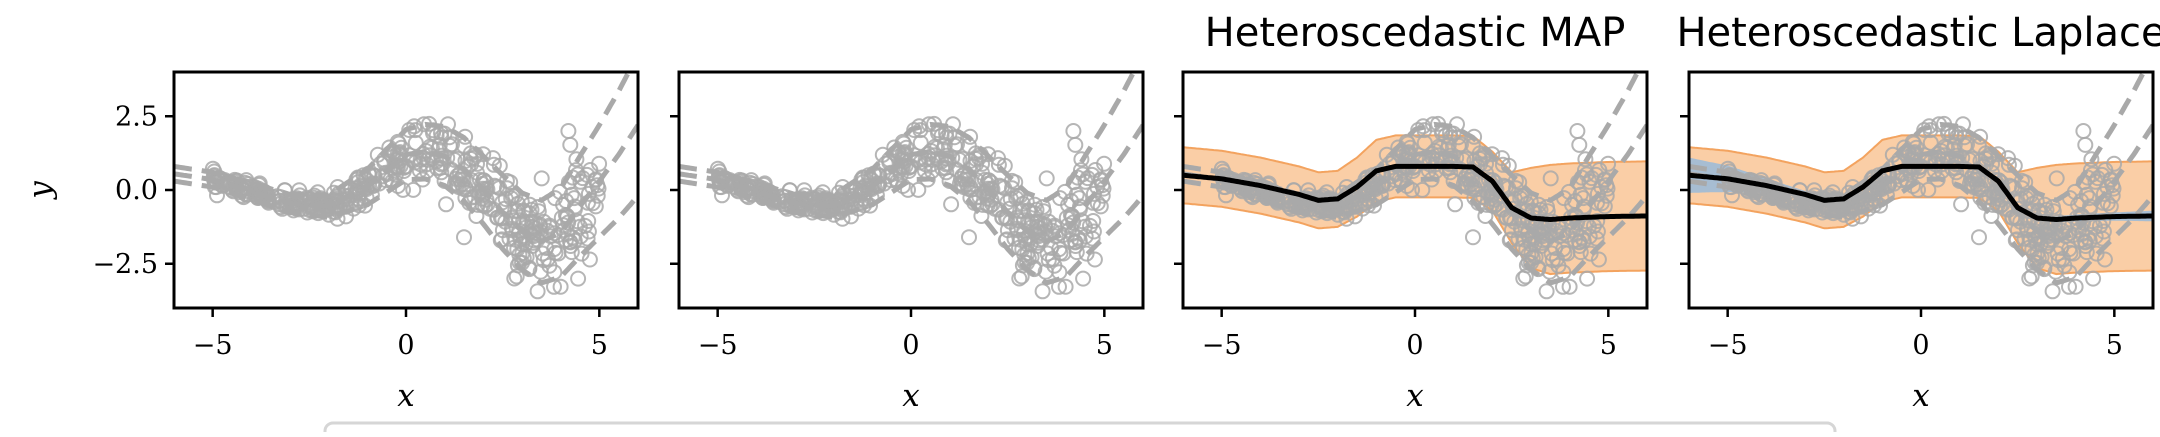  Describe the element at coordinates (40, 191) in the screenshot. I see `y-axis-label: y` at that location.